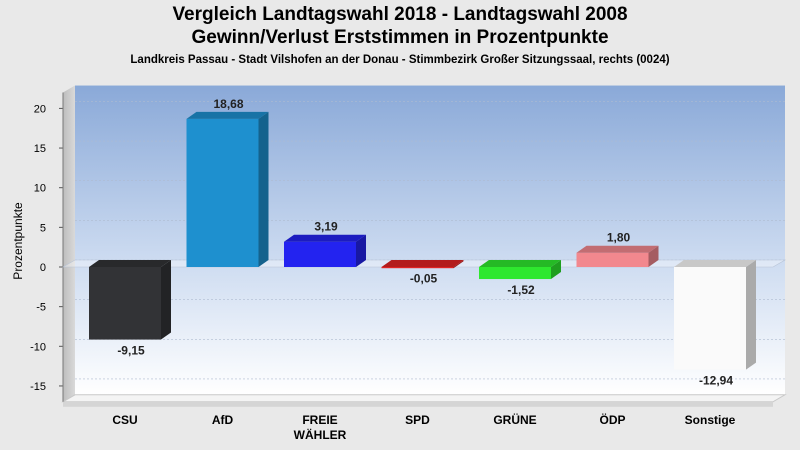  Describe the element at coordinates (43, 268) in the screenshot. I see `y-tick-label: 0` at that location.